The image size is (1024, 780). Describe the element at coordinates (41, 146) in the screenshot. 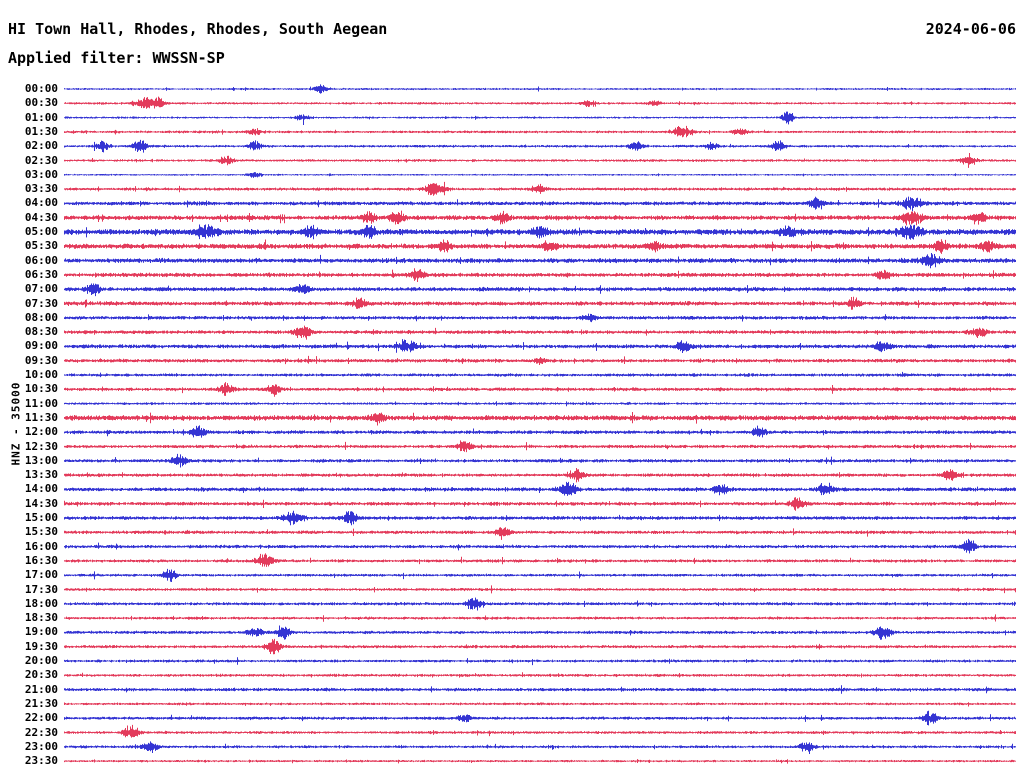

I see `time-label: 02:00` at that location.